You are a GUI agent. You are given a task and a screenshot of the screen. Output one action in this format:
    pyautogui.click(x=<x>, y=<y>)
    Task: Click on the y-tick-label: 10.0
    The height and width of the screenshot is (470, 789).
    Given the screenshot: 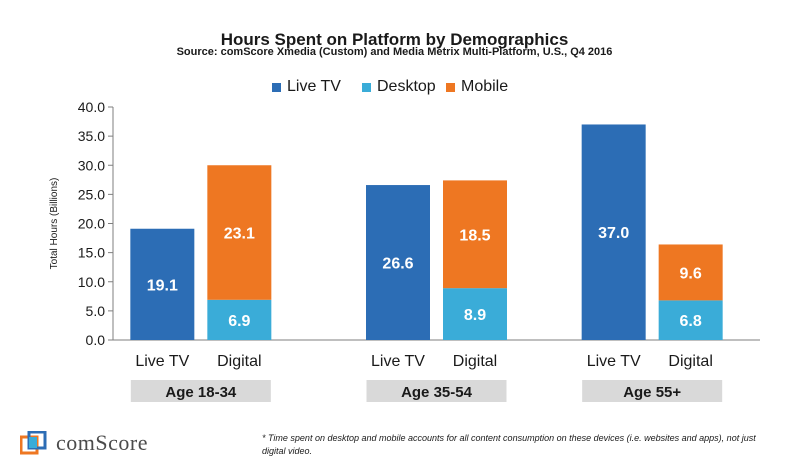 What is the action you would take?
    pyautogui.click(x=91, y=282)
    